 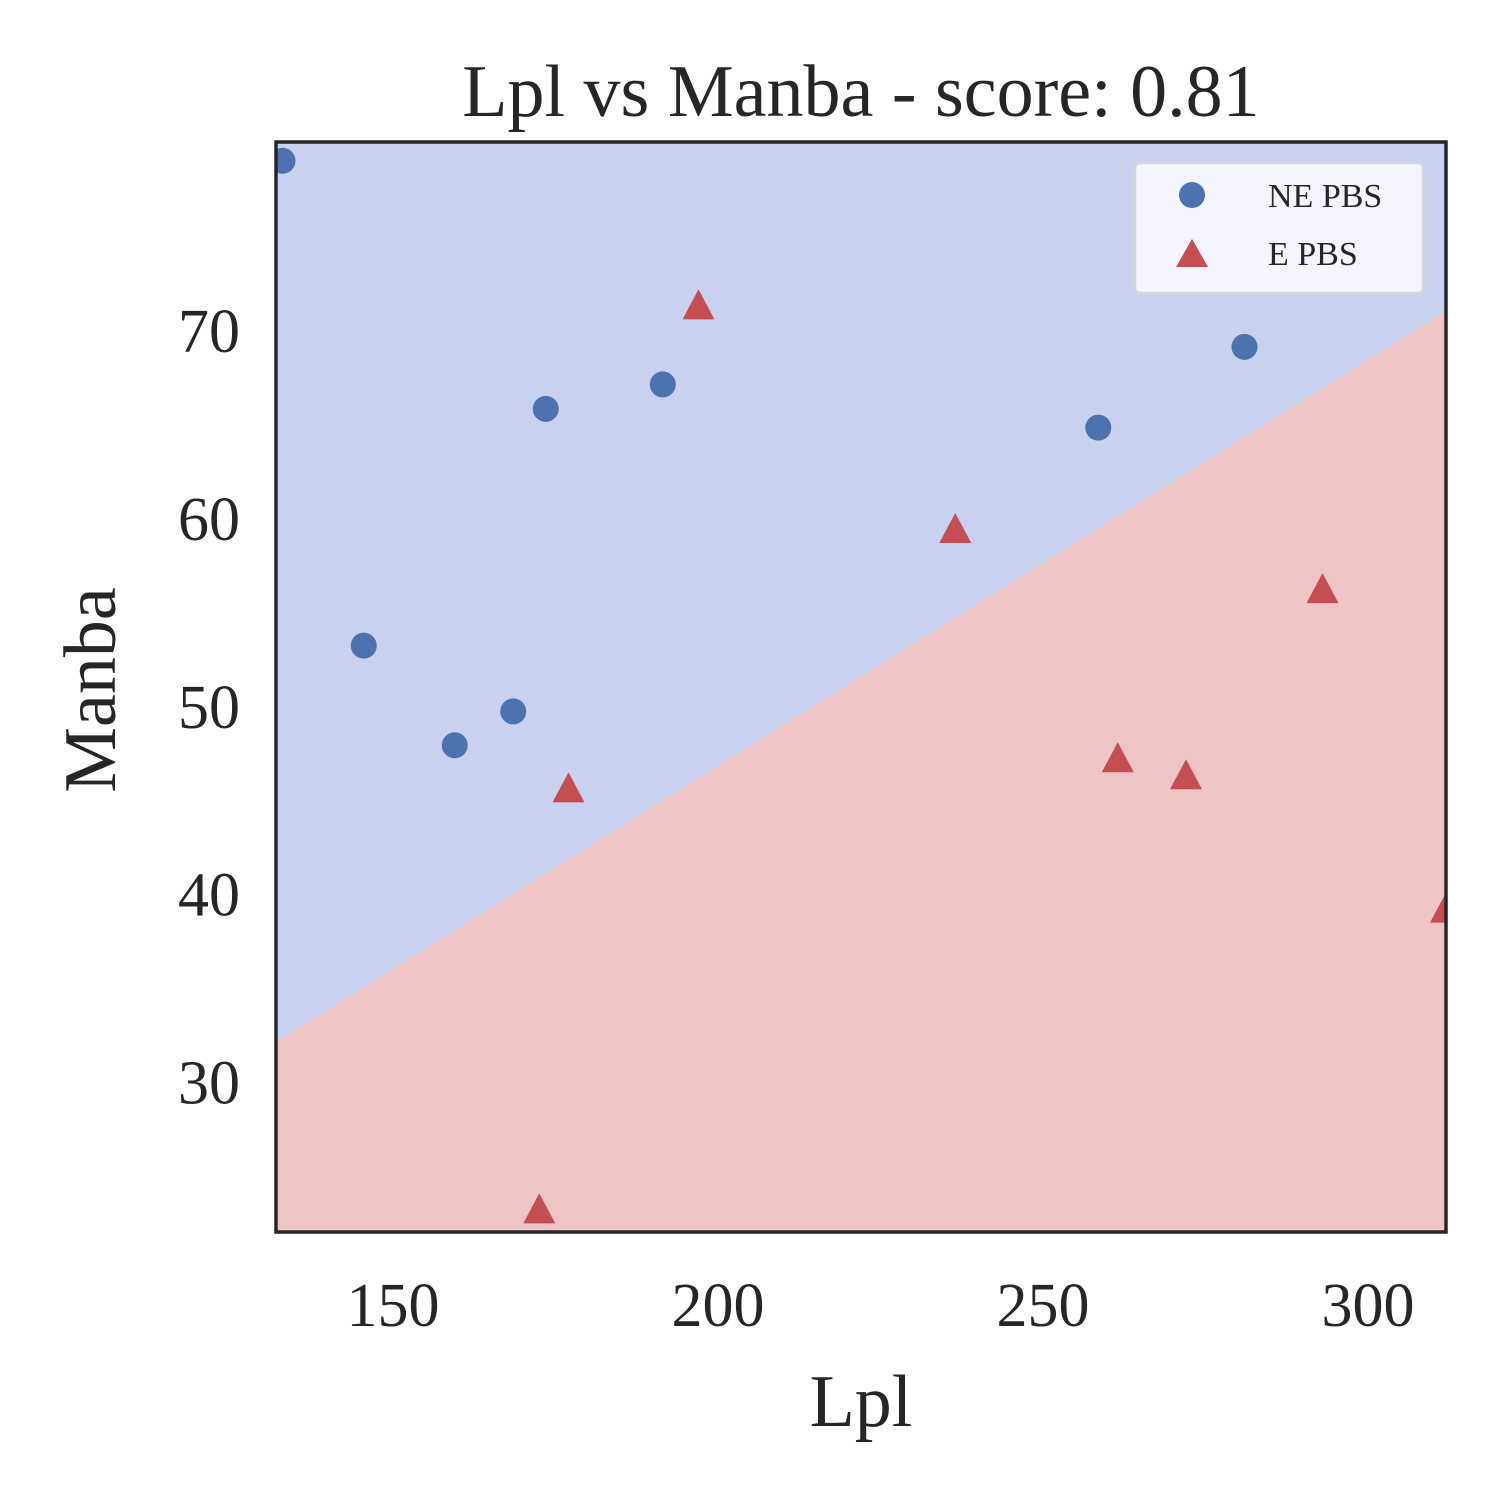 I want to click on chart-title: Lpl vs Manba - score: 0.81, so click(x=860, y=92).